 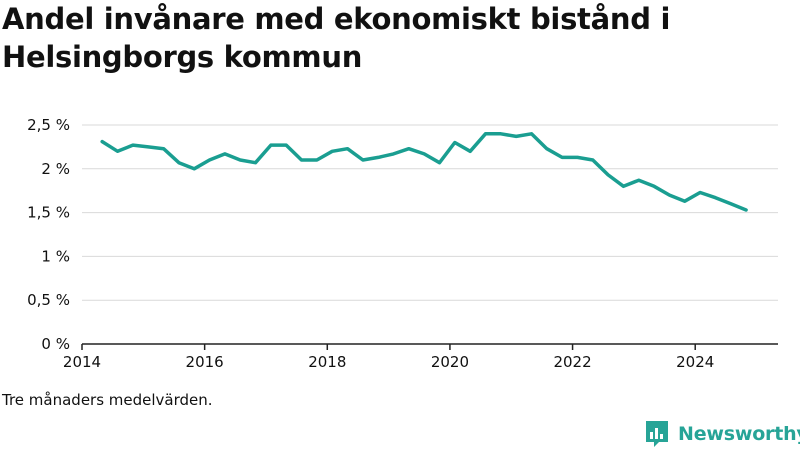 What do you see at coordinates (48, 234) in the screenshot?
I see `y-axis-labels: 0 % 0,5 % 1 % 1,5 % 2 % 2,5 %` at bounding box center [48, 234].